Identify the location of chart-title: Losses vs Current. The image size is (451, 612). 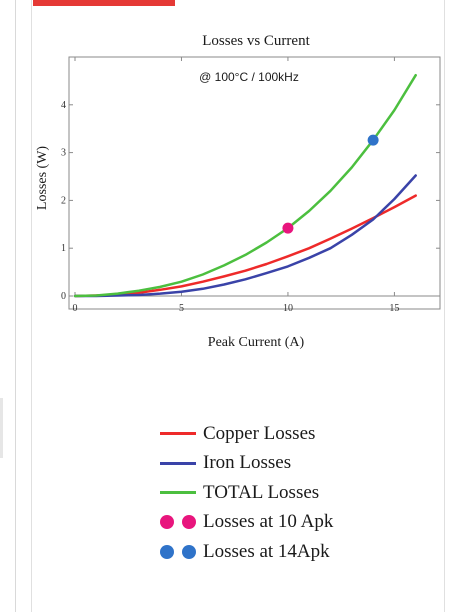
(256, 41).